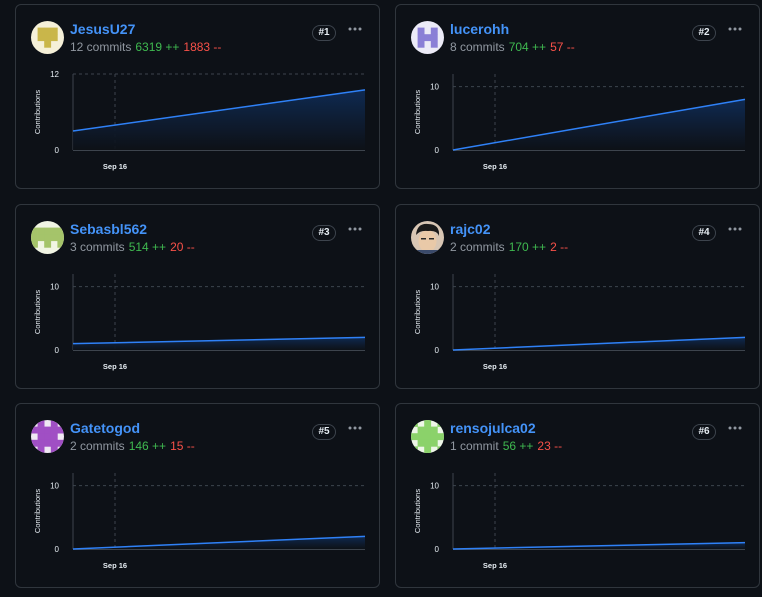  Describe the element at coordinates (103, 29) in the screenshot. I see `contributor-username: JesusU27` at that location.